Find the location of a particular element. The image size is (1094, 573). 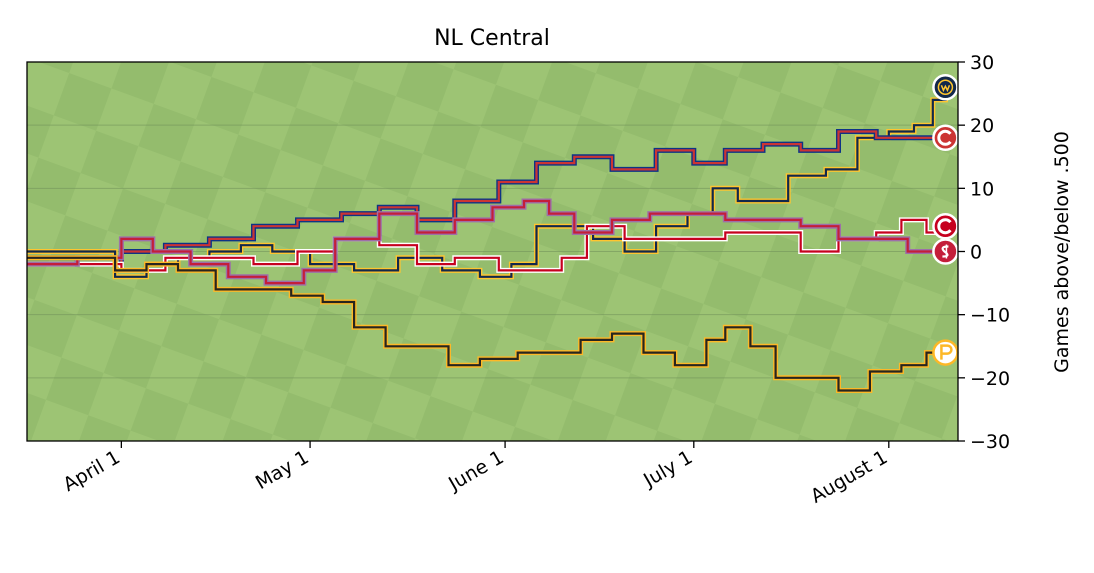

y-tick-label: 20 is located at coordinates (982, 126).